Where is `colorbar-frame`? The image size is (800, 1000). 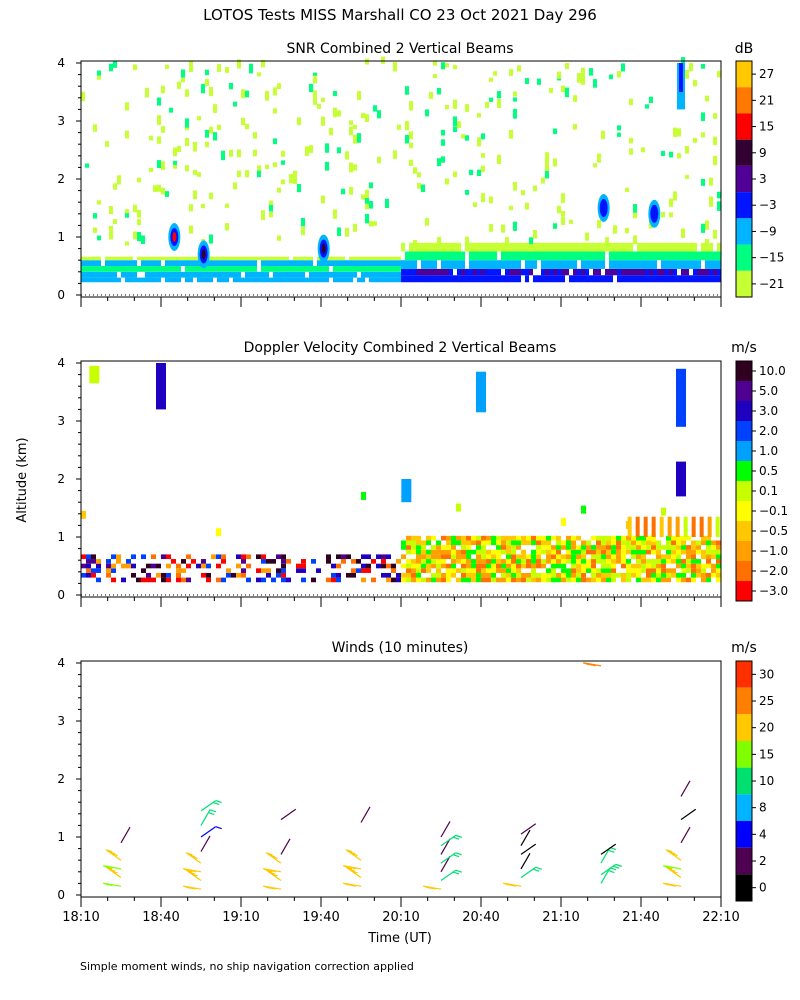
colorbar-frame is located at coordinates (744, 481).